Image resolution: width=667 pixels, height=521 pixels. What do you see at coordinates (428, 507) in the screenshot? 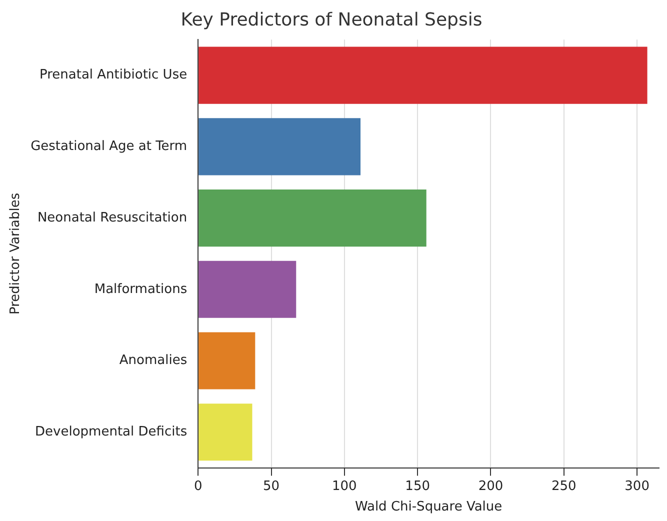
I see `x-axis-title: Wald Chi-Square Value` at bounding box center [428, 507].